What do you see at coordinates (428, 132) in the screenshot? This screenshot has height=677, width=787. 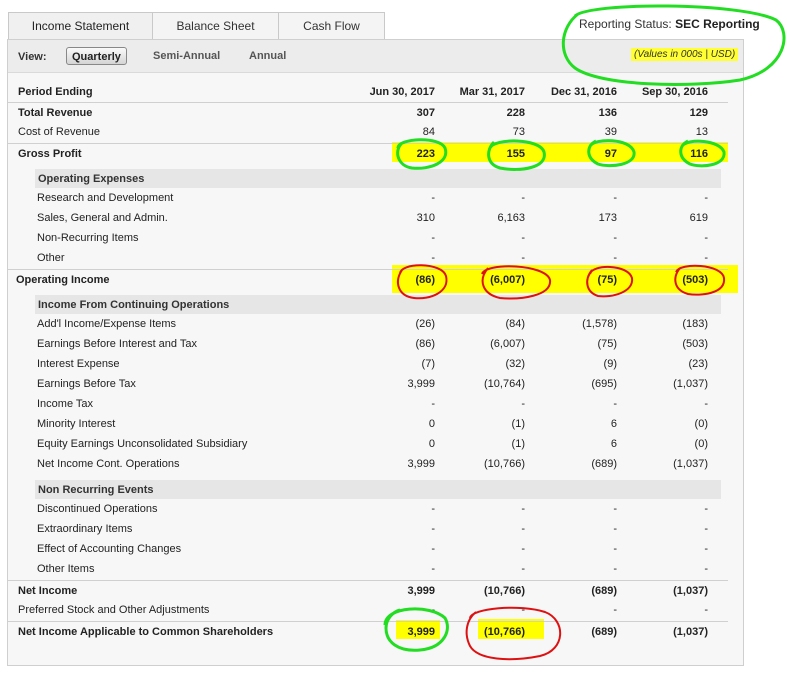 I see `row-value: 84` at bounding box center [428, 132].